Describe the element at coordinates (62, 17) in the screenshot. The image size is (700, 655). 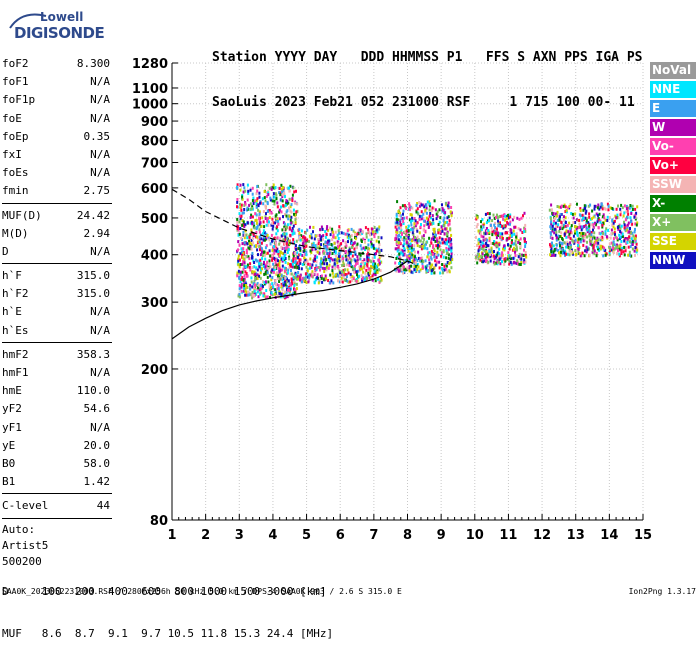
I see `logo-text-lowell: Lowell` at that location.